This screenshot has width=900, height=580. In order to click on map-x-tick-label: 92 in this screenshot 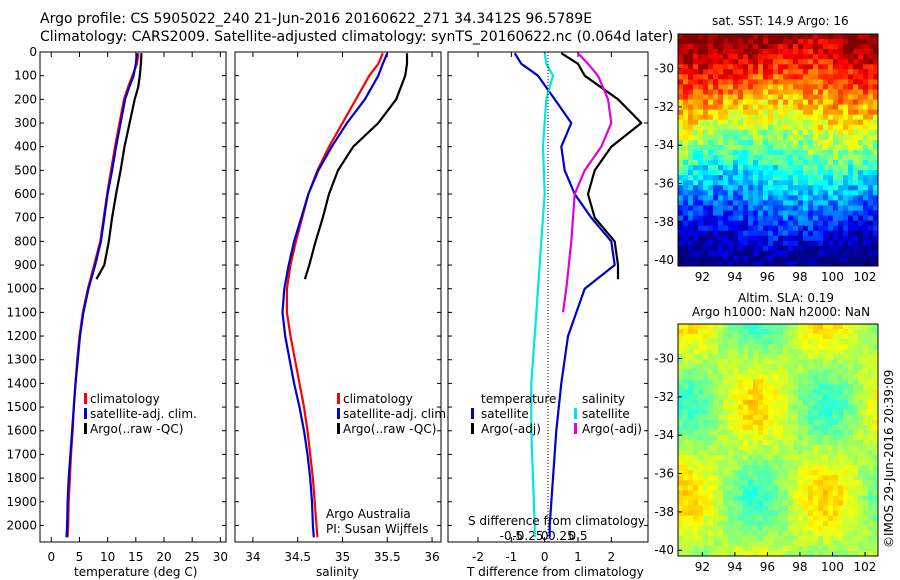, I will do `click(702, 277)`.